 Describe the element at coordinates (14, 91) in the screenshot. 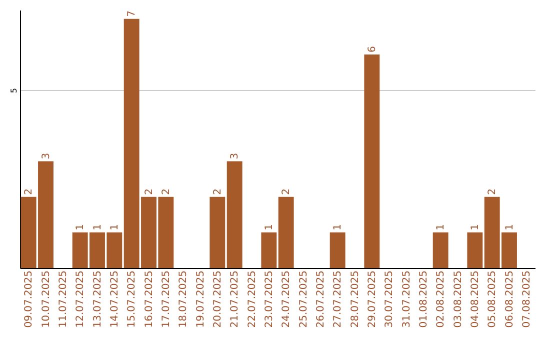

I see `y-tick-label: 5` at that location.